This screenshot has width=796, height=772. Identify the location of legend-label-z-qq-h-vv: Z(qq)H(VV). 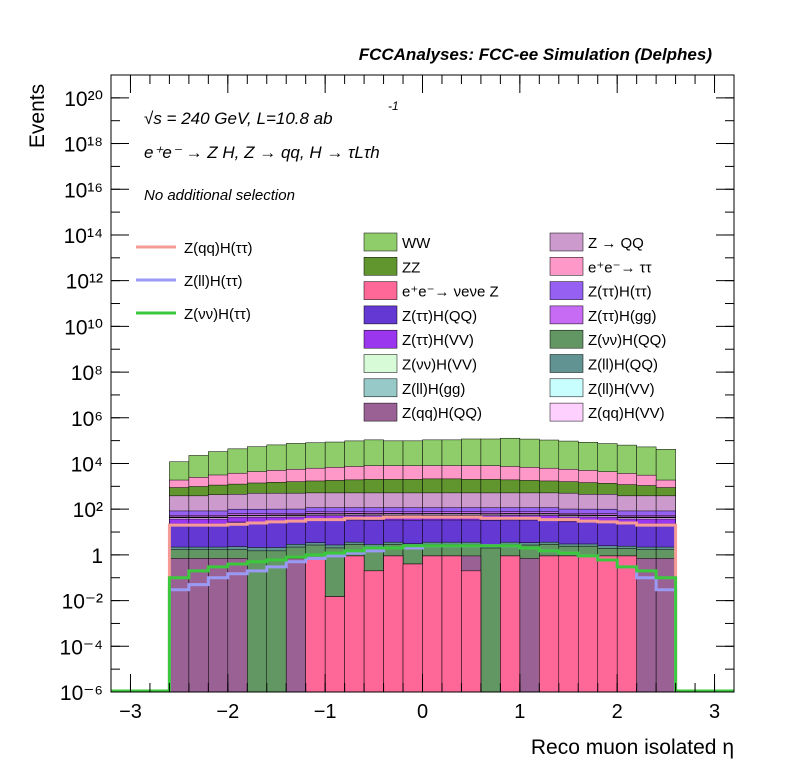
(626, 413).